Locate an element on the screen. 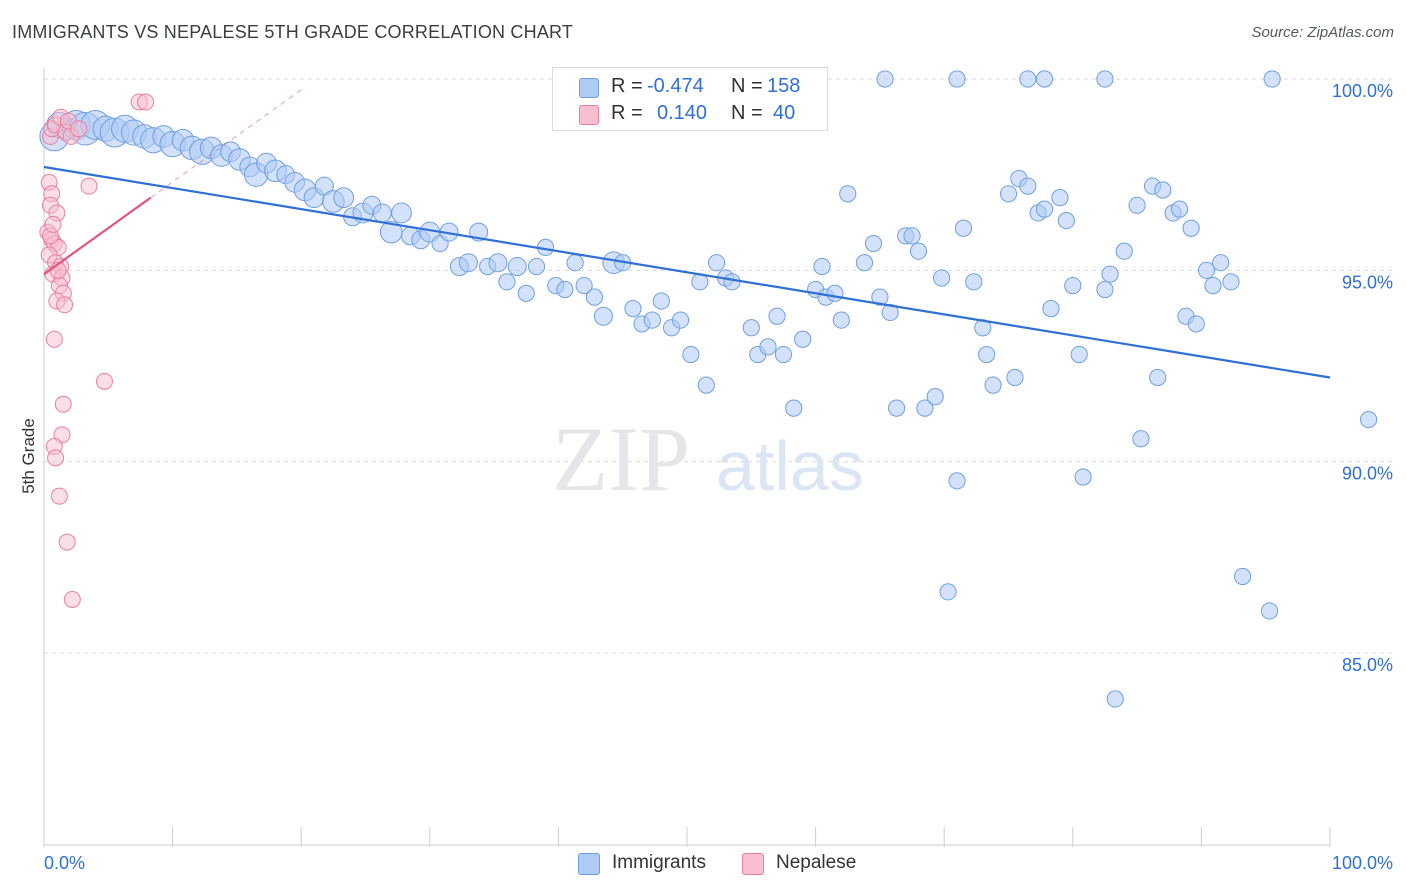 The width and height of the screenshot is (1406, 892). watermark-atlas: atlas is located at coordinates (790, 466).